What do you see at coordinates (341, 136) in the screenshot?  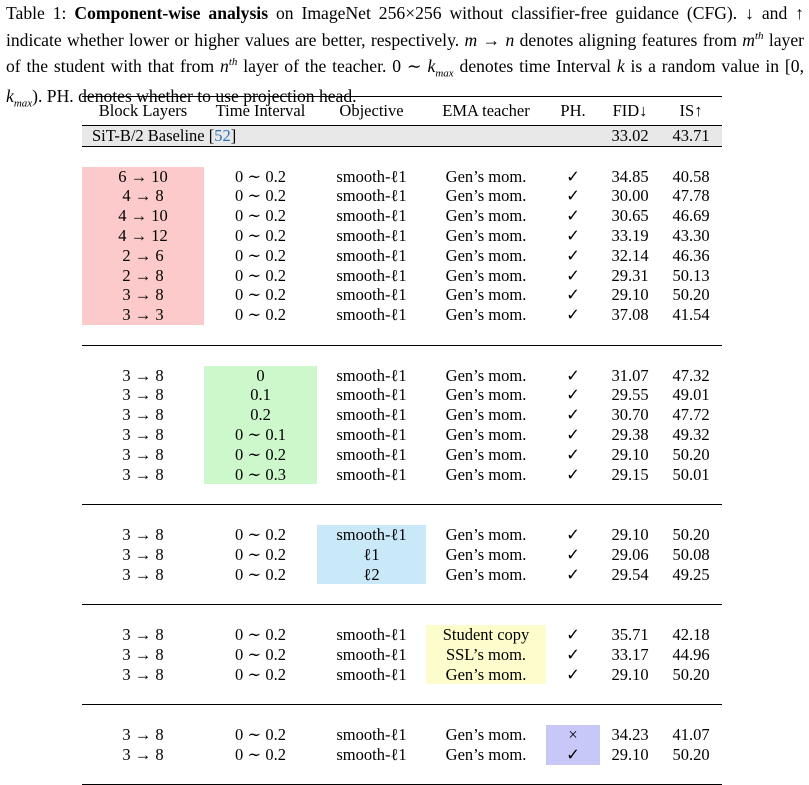 I see `baseline-label: SiT-B/2 Baseline [52]` at bounding box center [341, 136].